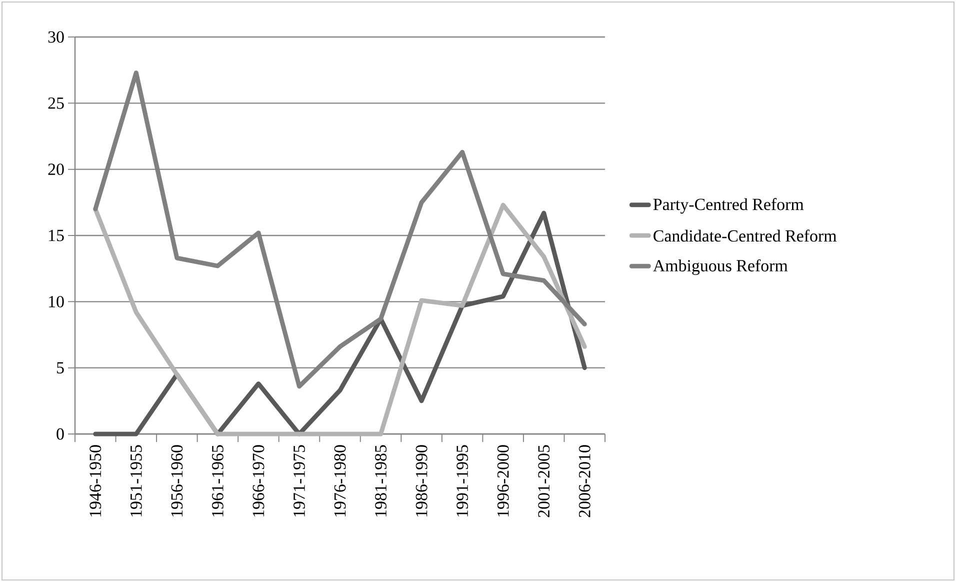 This screenshot has height=582, width=956. I want to click on legend-label: Party-Centred Reform, so click(728, 206).